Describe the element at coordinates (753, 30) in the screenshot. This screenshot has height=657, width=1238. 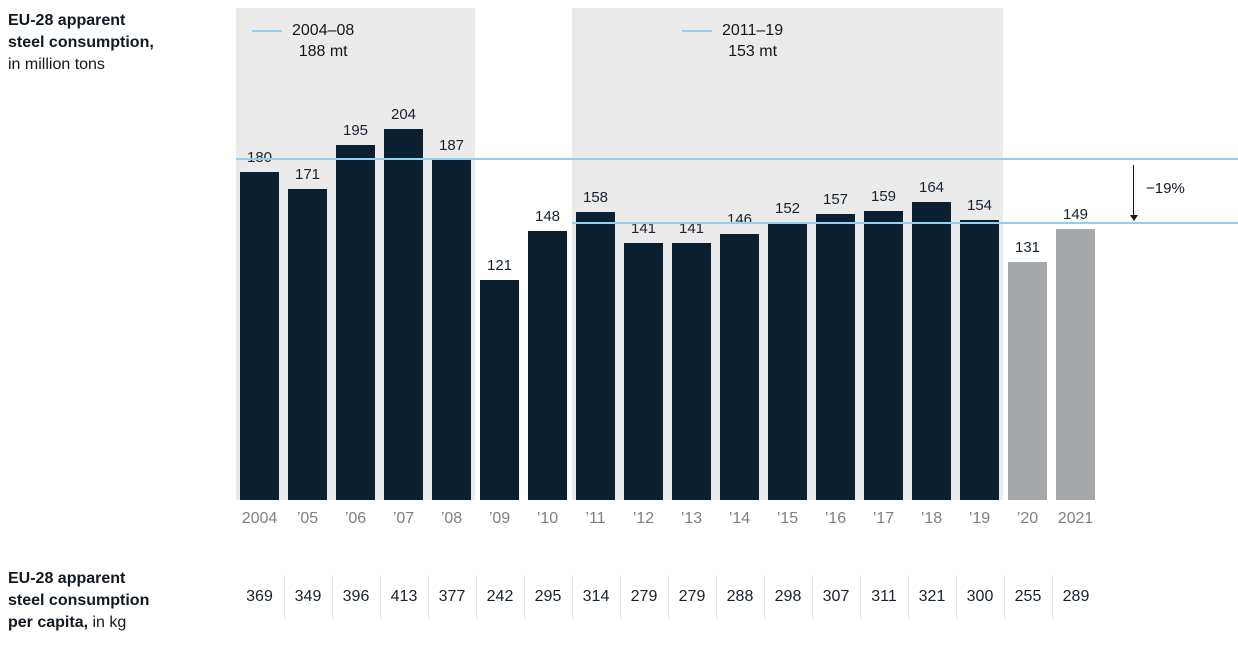
I see `legend-period: 2011–19` at that location.